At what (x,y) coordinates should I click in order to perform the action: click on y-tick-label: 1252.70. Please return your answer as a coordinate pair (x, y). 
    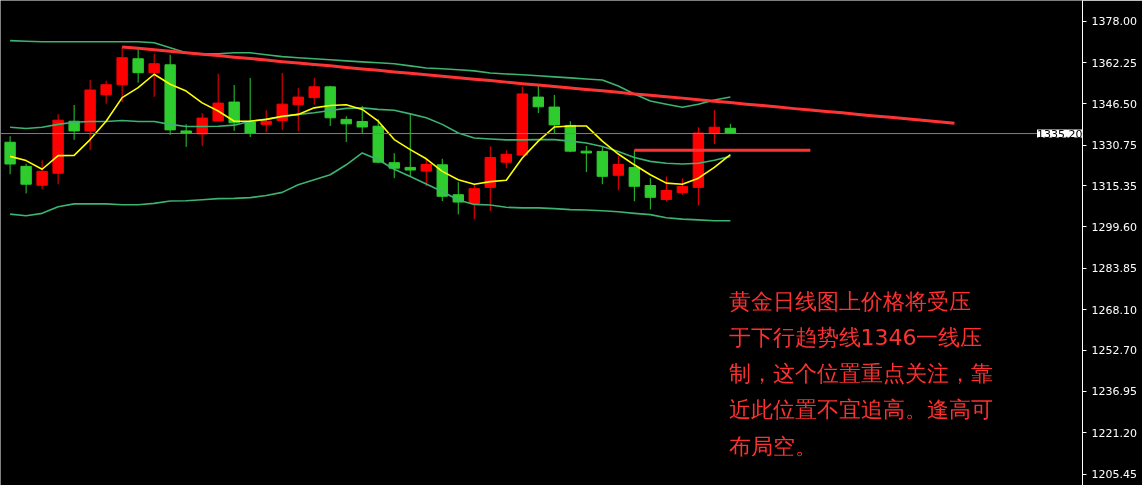
    Looking at the image, I should click on (1114, 351).